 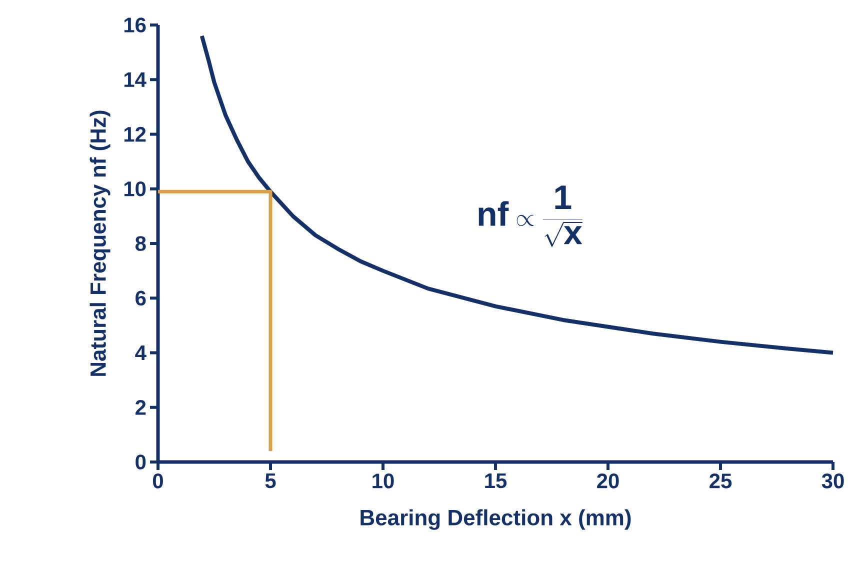 I want to click on x-axis-title: Bearing Deflection x (mm), so click(x=495, y=519).